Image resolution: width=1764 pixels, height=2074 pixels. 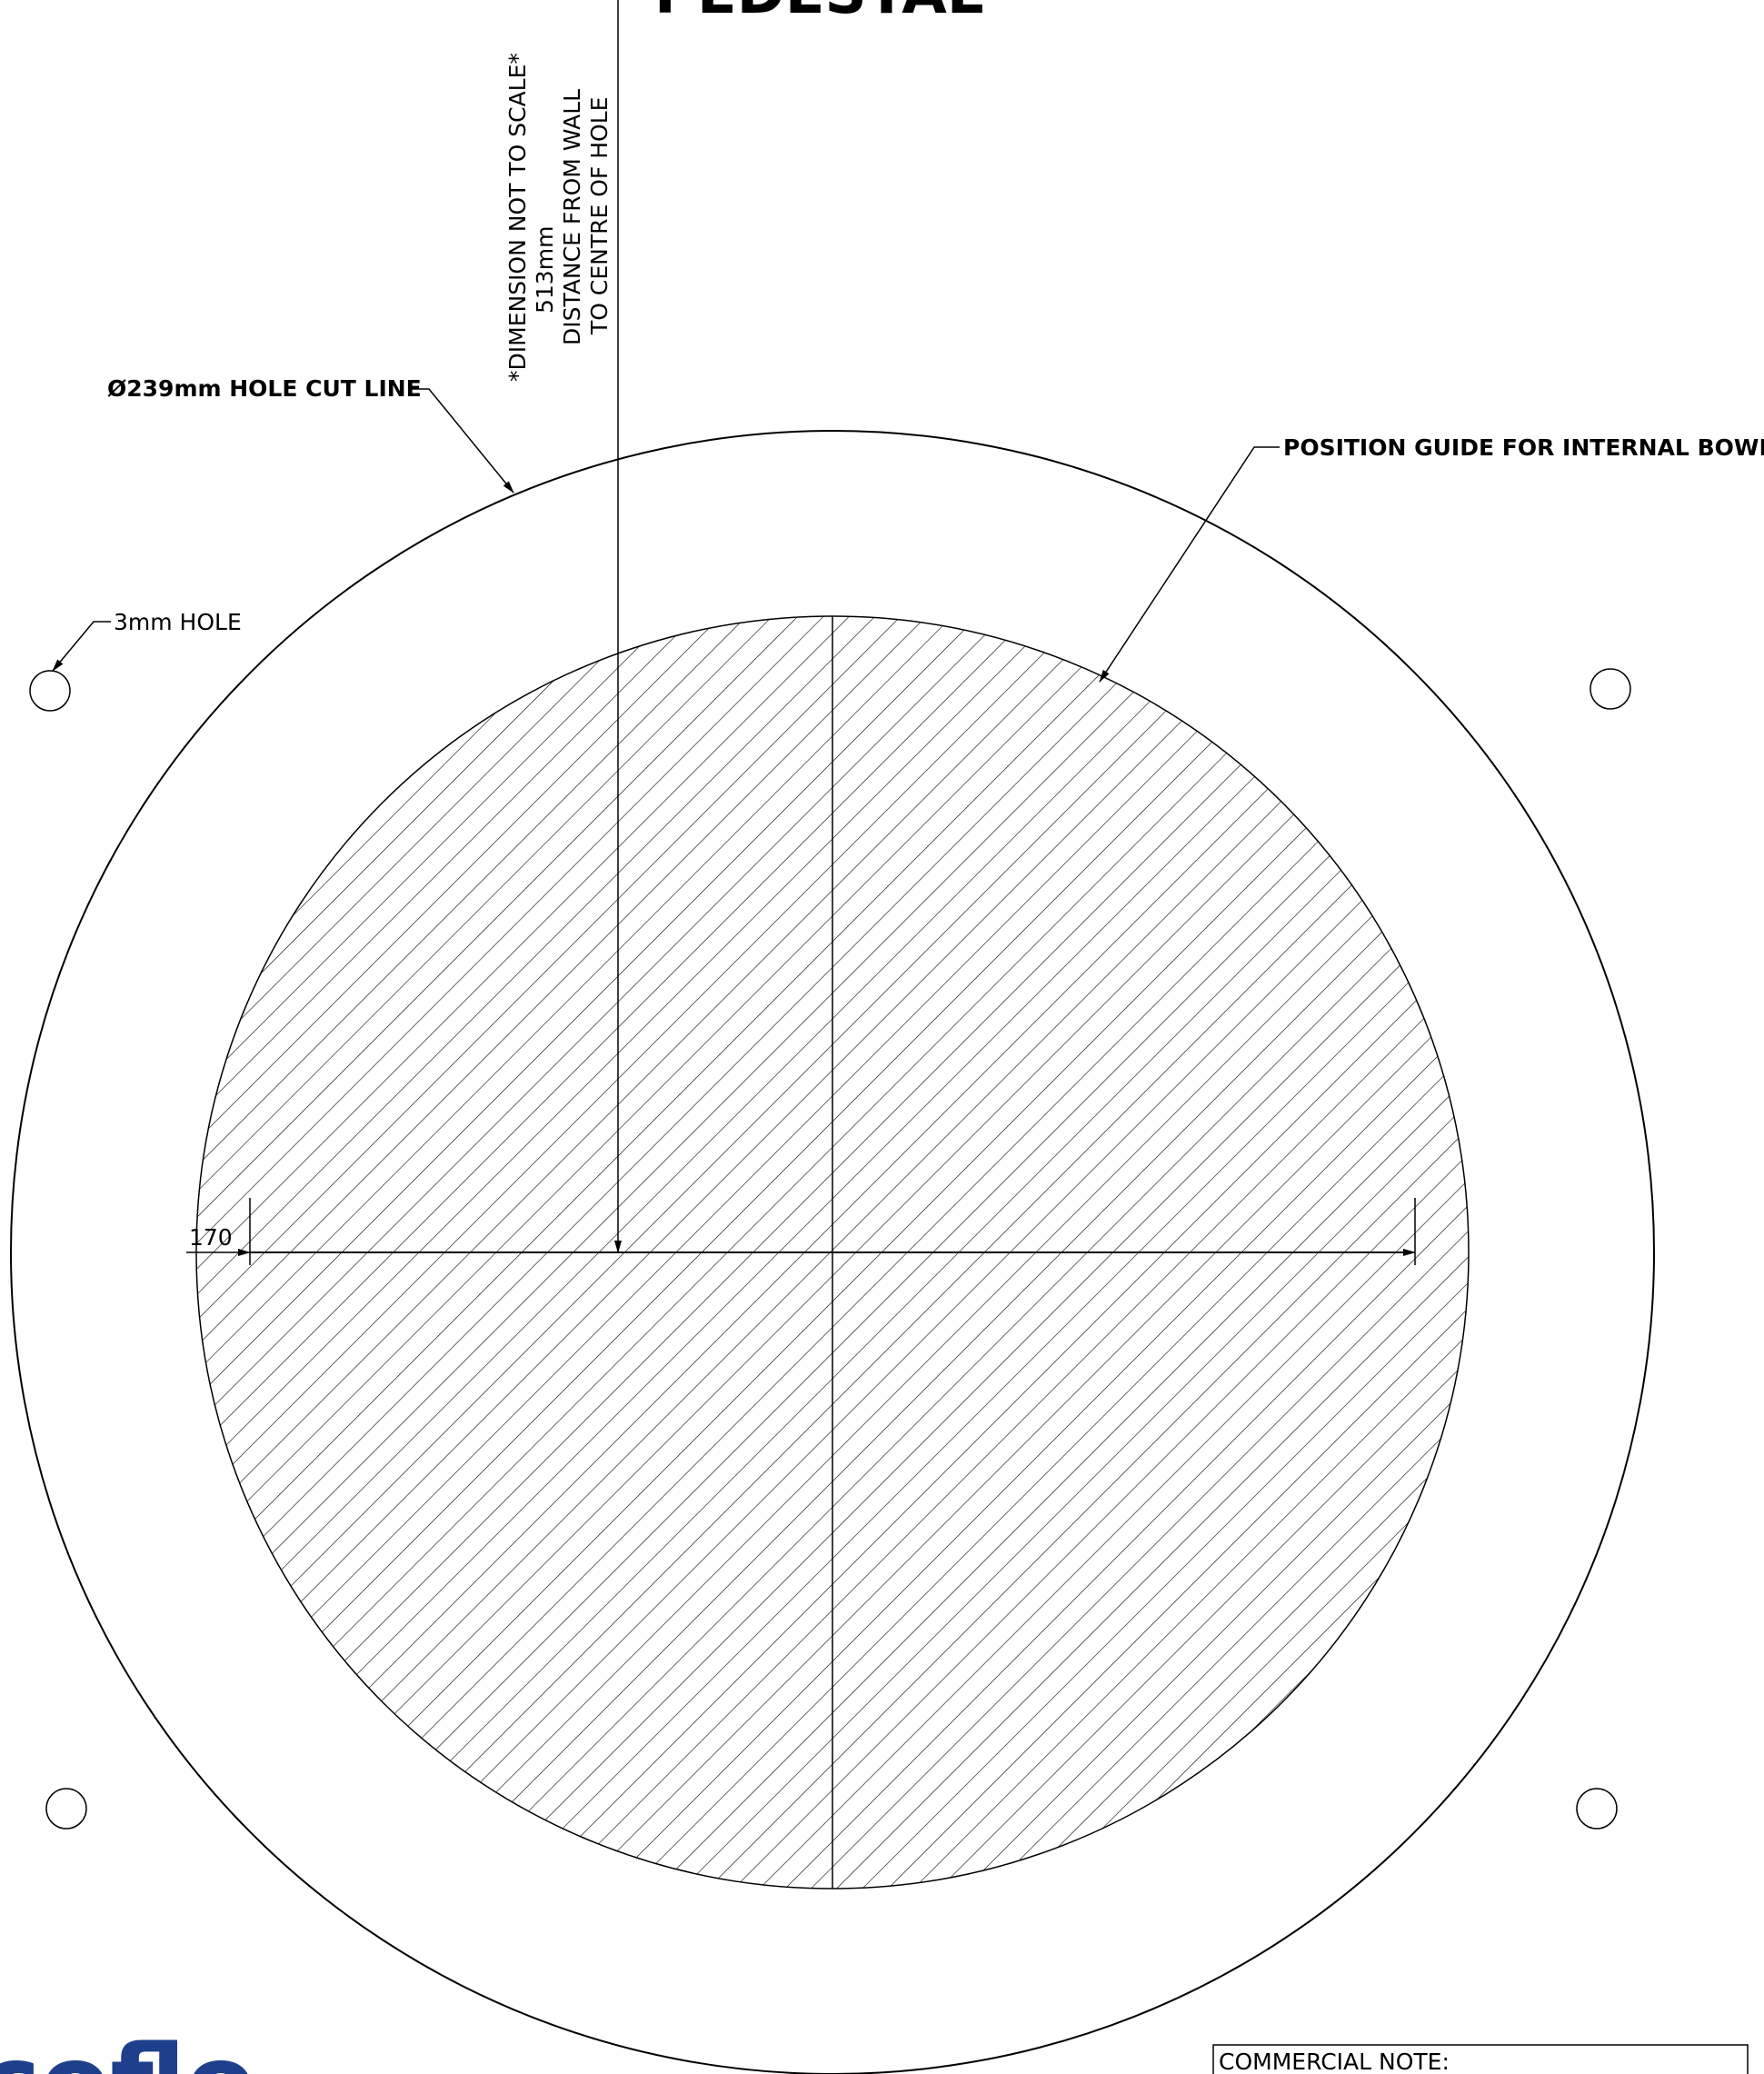 I want to click on mounting-hole-top-left, so click(x=50, y=691).